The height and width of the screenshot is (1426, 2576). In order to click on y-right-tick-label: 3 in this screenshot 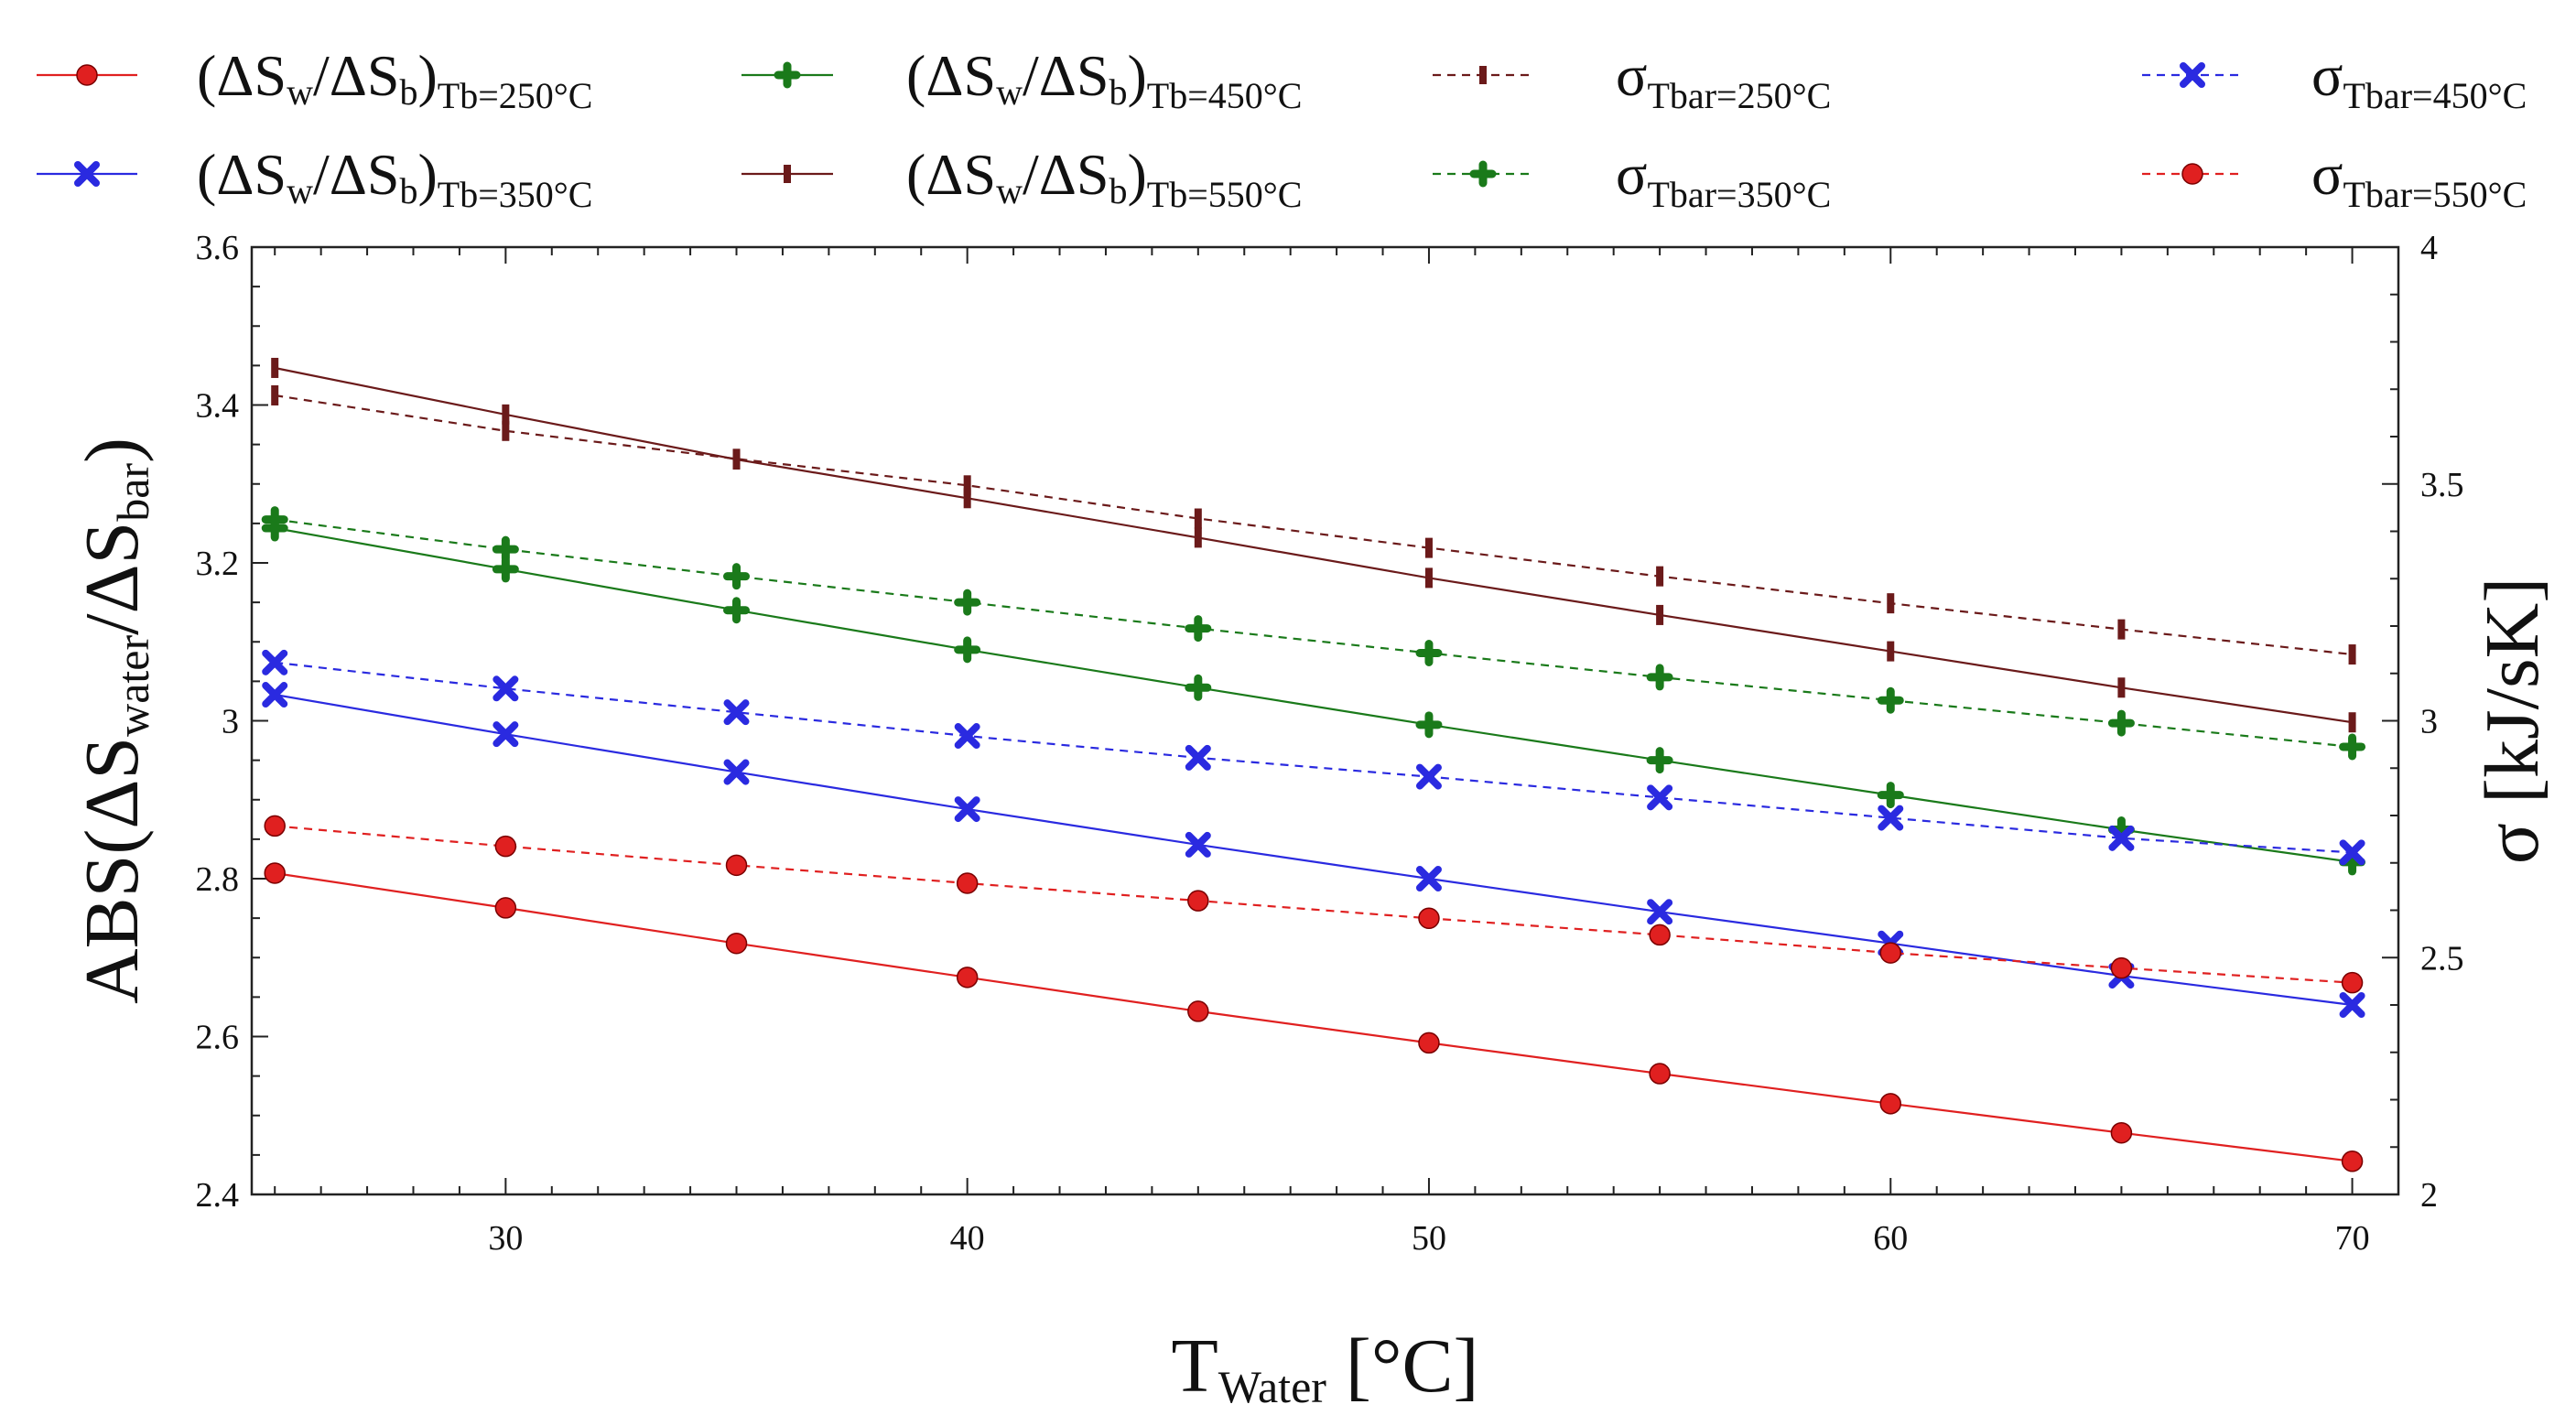, I will do `click(2429, 722)`.